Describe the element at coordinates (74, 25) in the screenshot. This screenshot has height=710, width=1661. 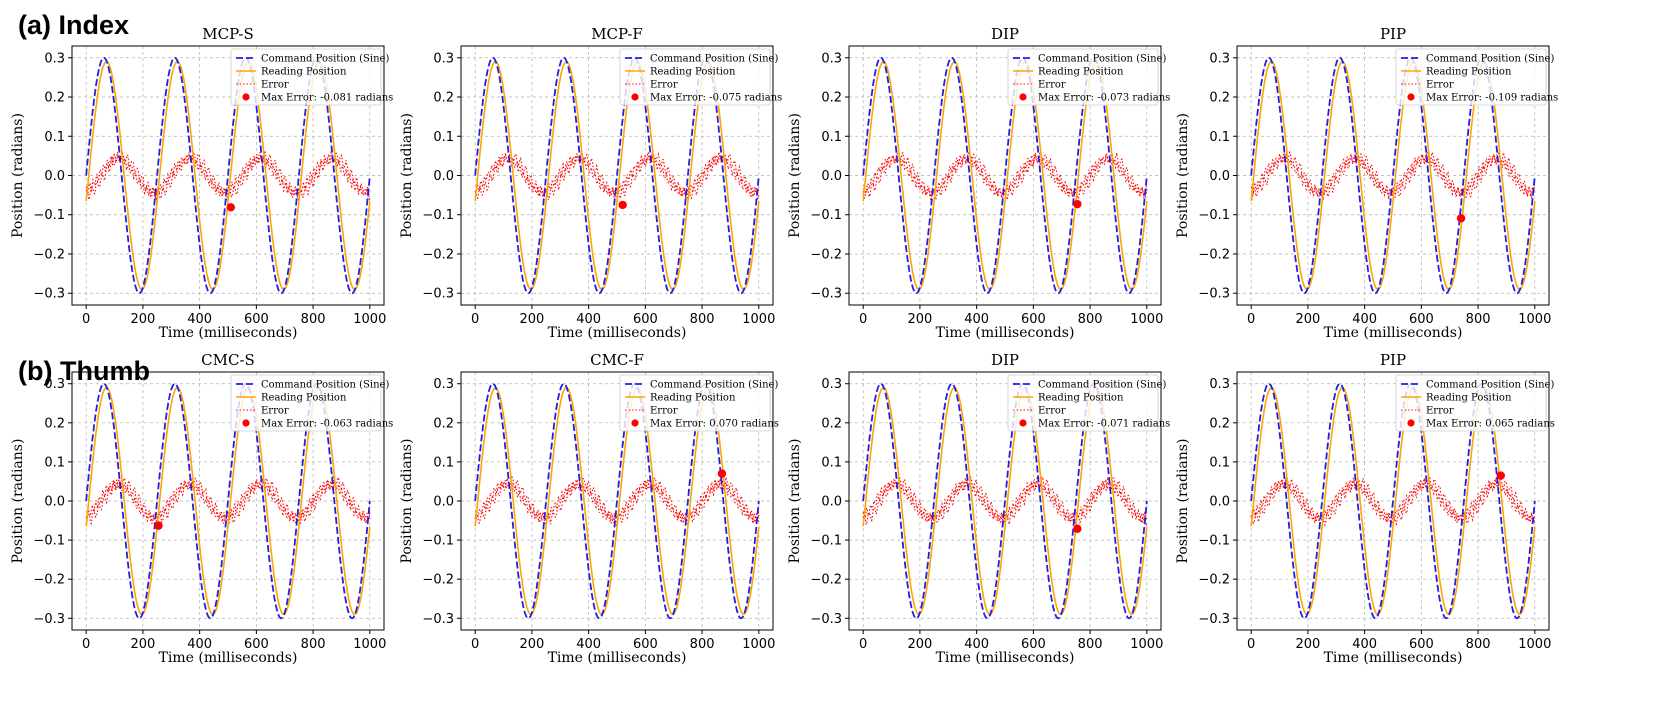
I see `row-label-index: (a) Index` at that location.